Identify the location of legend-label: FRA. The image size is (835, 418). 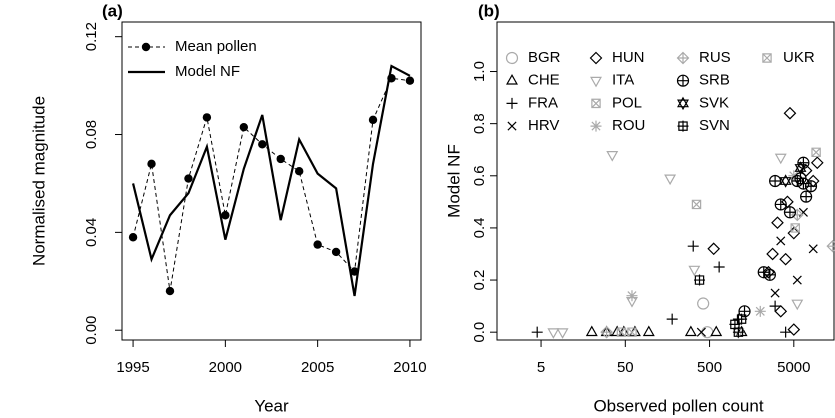
(543, 102).